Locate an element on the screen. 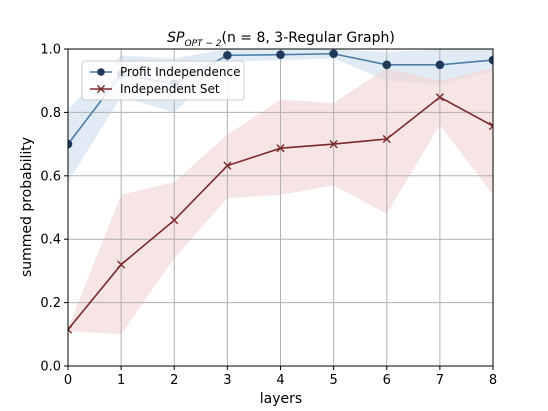 Image resolution: width=548 pixels, height=411 pixels. x-tick-label: 3 is located at coordinates (227, 380).